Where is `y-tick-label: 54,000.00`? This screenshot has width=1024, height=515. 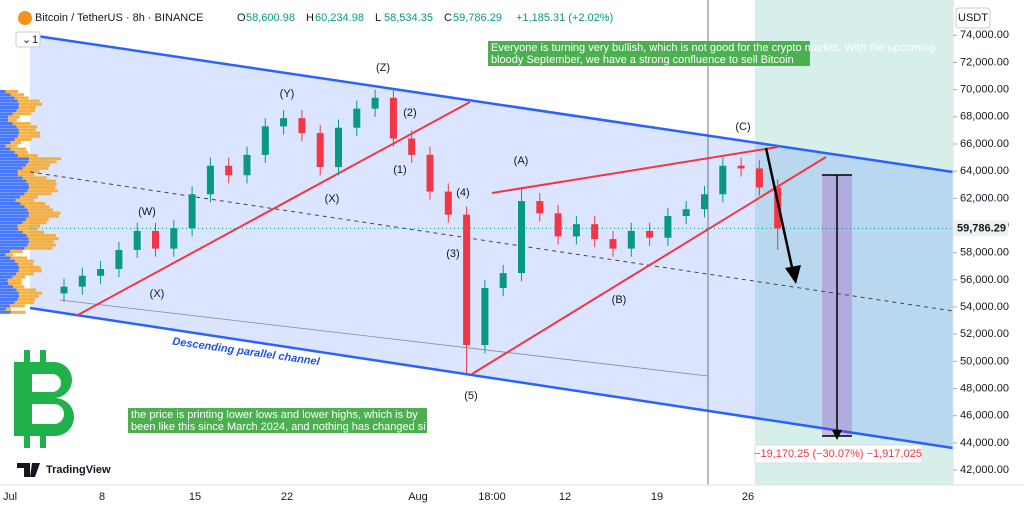 y-tick-label: 54,000.00 is located at coordinates (984, 307).